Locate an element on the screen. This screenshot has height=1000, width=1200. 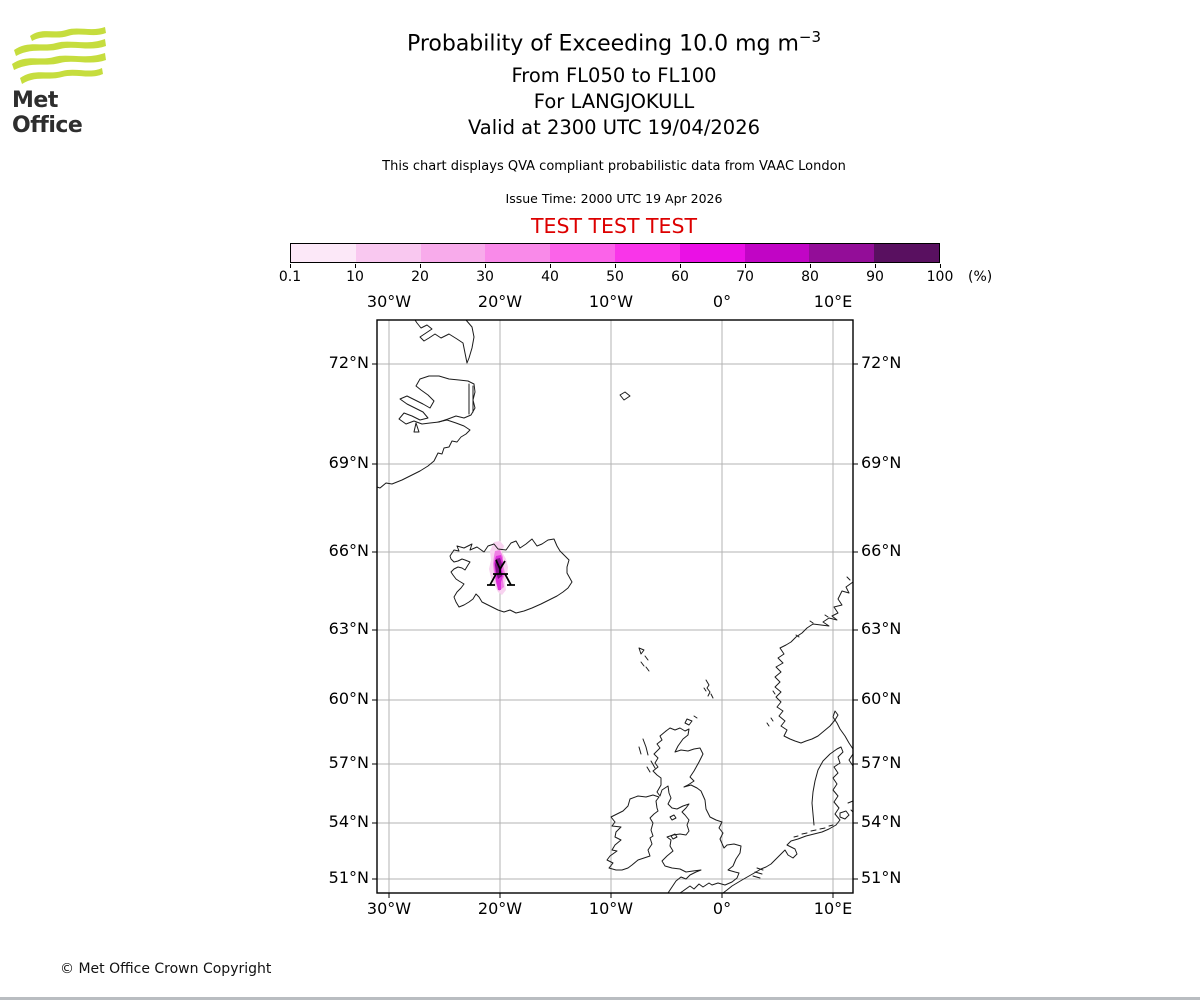
coast-iceland is located at coordinates (511, 576).